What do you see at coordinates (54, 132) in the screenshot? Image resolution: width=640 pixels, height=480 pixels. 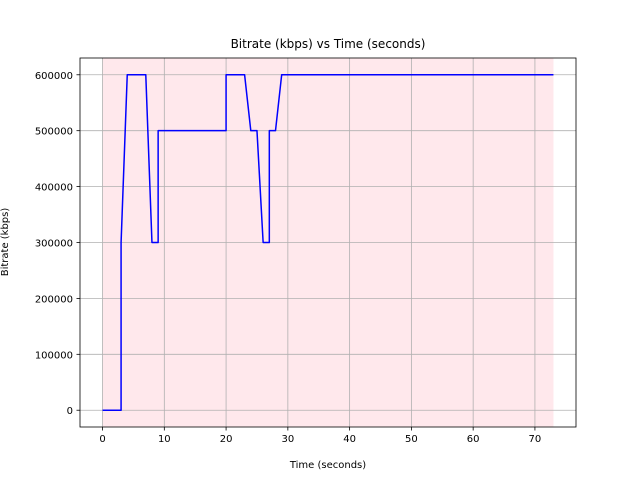 I see `y-tick-label: 500000` at bounding box center [54, 132].